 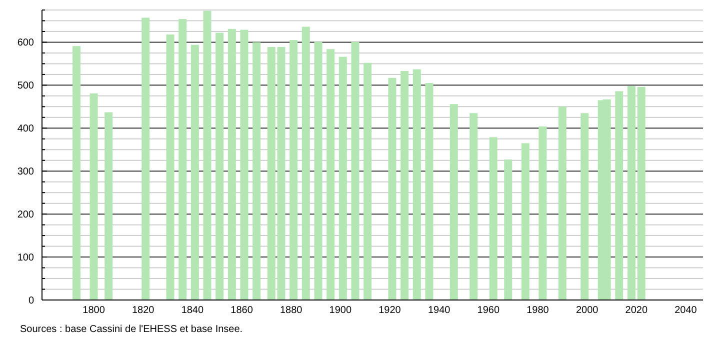 I want to click on x-tick-label: 1840, so click(x=192, y=310).